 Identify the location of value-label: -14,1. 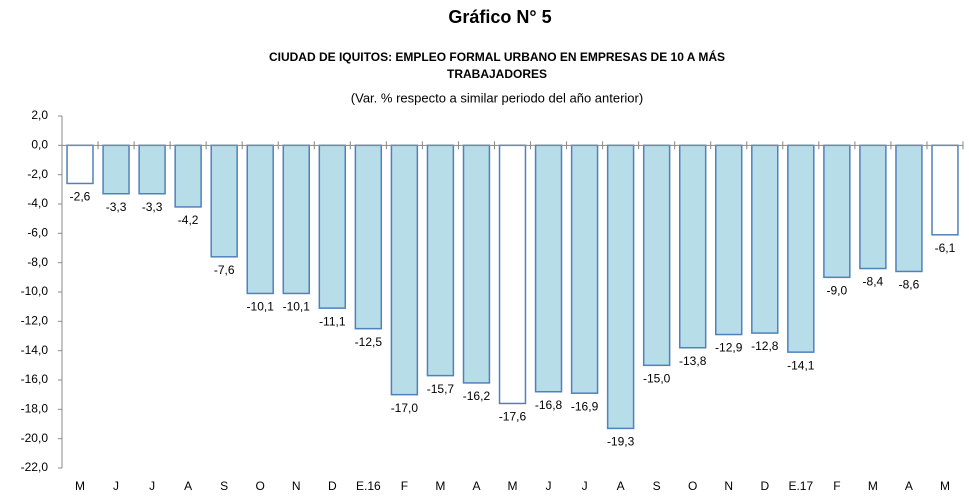
(801, 365).